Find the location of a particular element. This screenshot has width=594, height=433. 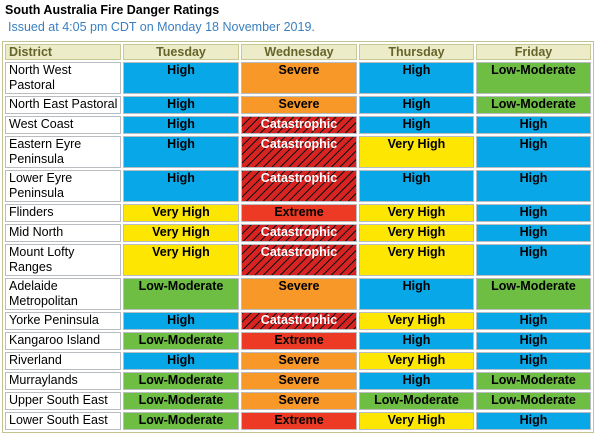

district-name: Flinders is located at coordinates (63, 213).